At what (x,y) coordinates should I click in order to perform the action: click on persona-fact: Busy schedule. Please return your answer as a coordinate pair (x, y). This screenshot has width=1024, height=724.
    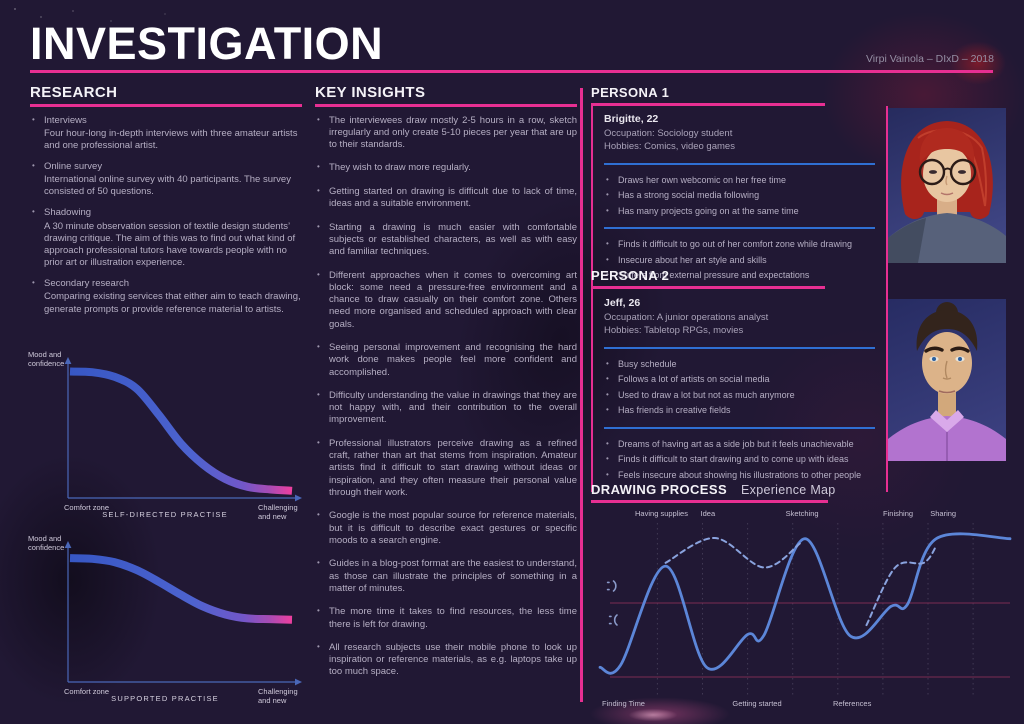
    Looking at the image, I should click on (739, 365).